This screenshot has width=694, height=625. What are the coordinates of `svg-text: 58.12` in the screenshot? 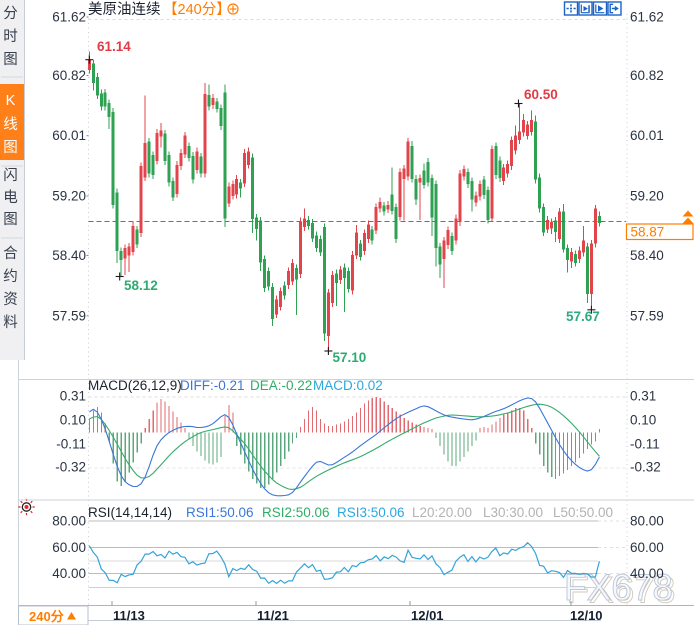 It's located at (141, 285).